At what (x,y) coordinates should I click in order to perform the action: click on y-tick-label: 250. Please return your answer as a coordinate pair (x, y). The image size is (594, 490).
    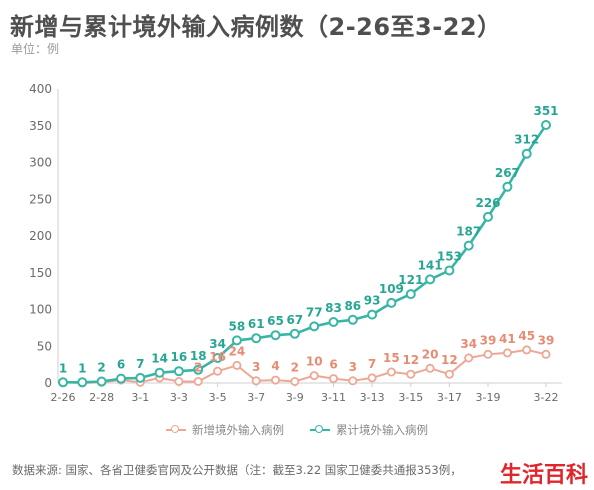
    Looking at the image, I should click on (40, 199).